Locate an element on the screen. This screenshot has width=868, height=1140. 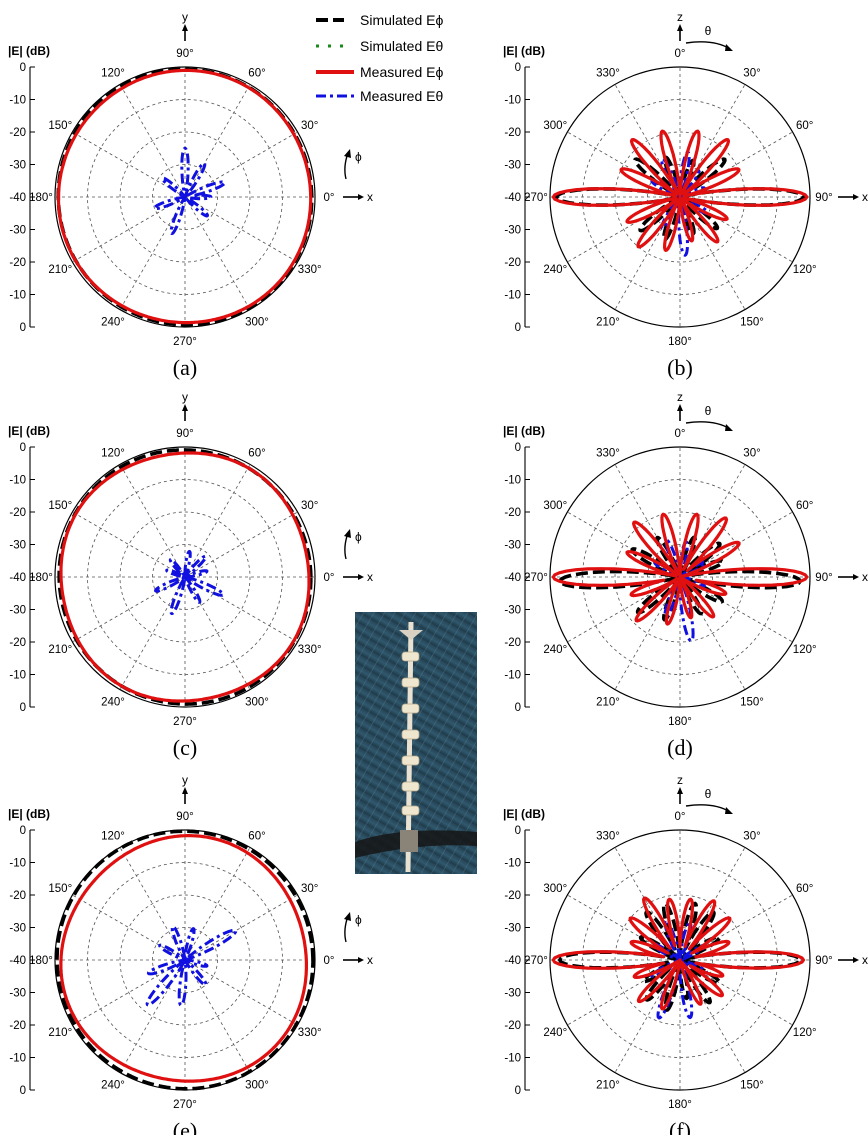
rotation-name: ϕ is located at coordinates (358, 157).